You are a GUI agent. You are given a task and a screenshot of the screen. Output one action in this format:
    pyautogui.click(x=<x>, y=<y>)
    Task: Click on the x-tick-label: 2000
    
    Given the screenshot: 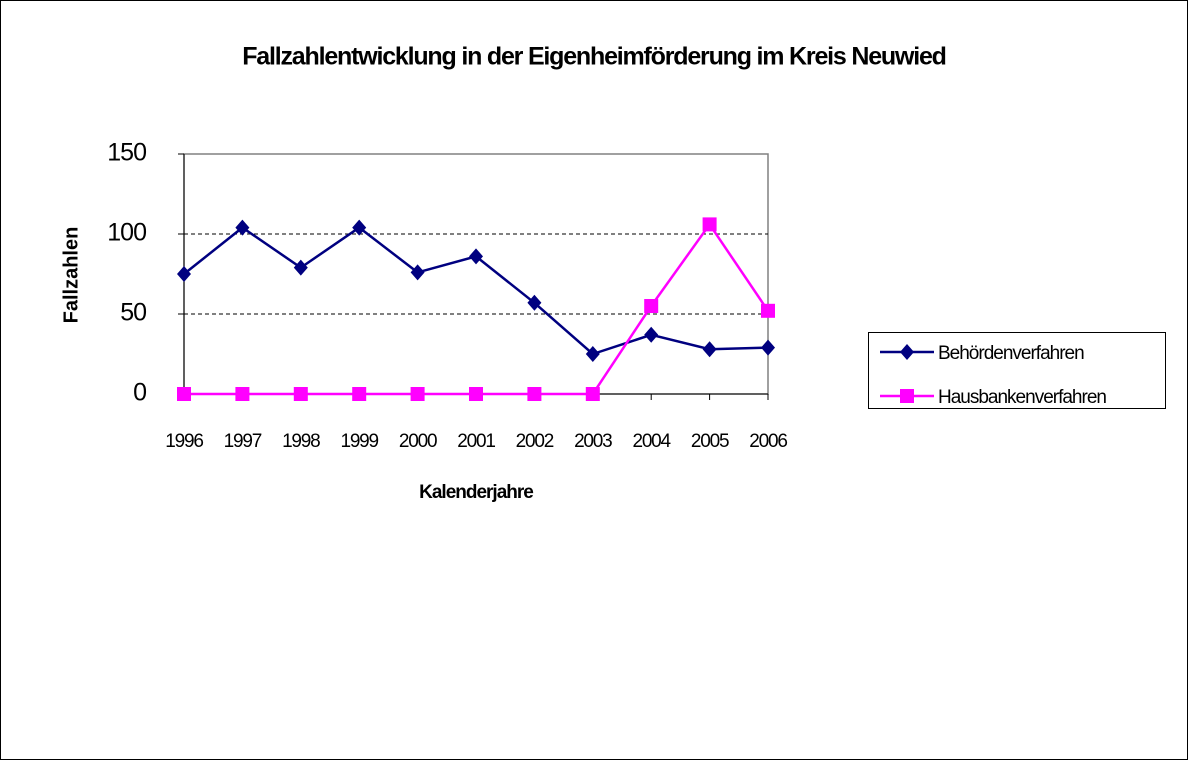 What is the action you would take?
    pyautogui.click(x=418, y=441)
    